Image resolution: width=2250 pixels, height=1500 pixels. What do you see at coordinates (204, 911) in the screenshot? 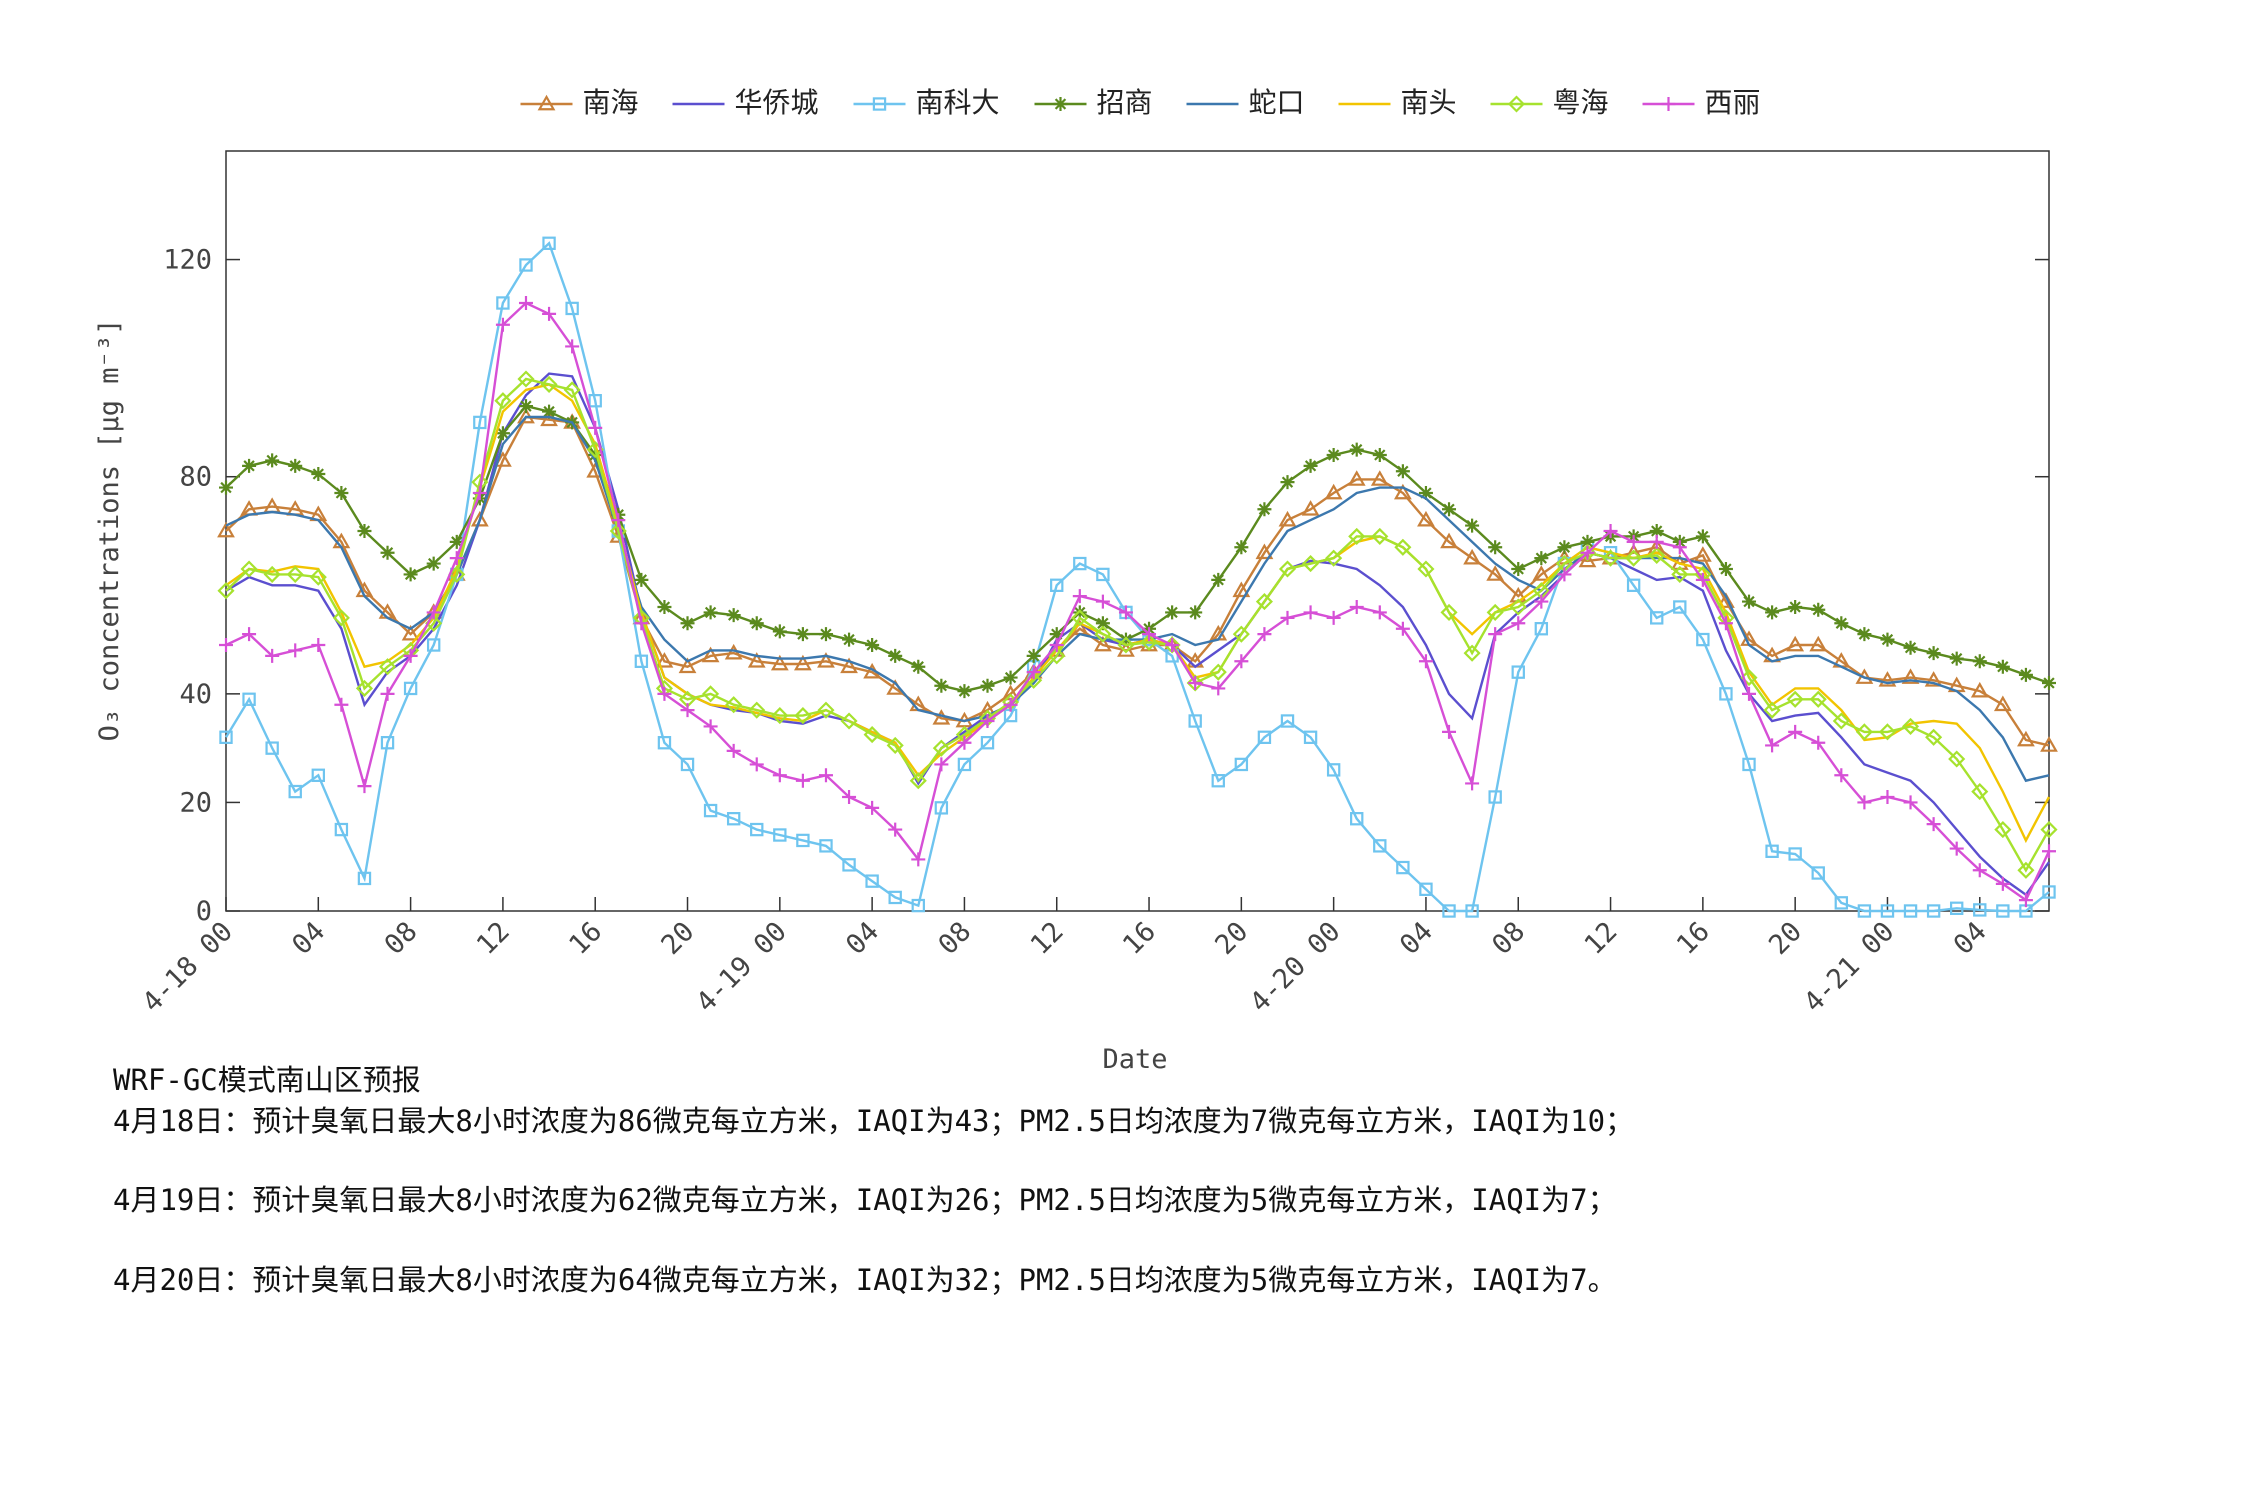
I see `y-tick-label: 0` at bounding box center [204, 911].